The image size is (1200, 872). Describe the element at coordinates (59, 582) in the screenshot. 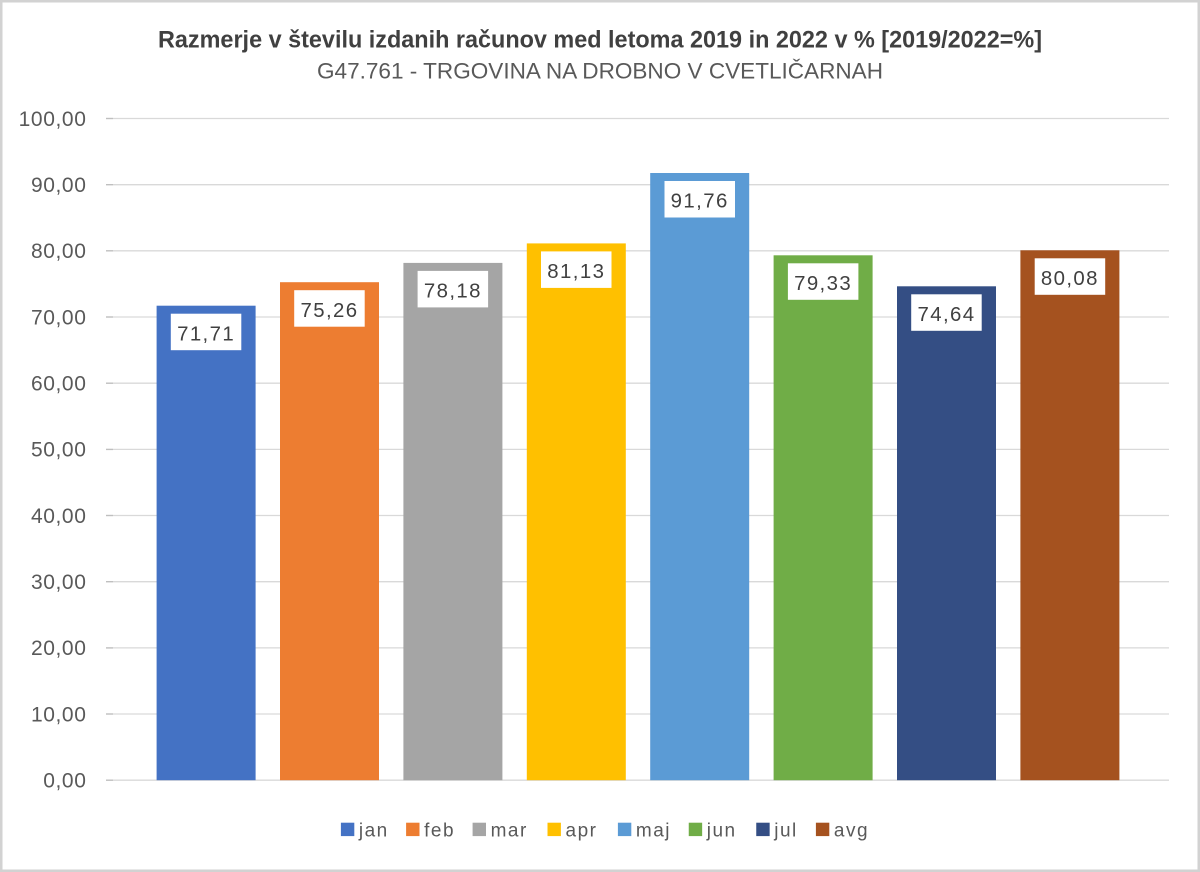

I see `svg-text: 30,00` at that location.